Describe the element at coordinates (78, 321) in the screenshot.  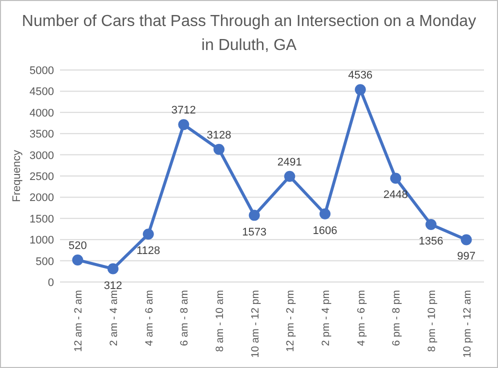
I see `x-tick-label: 12 am - 2 am` at that location.